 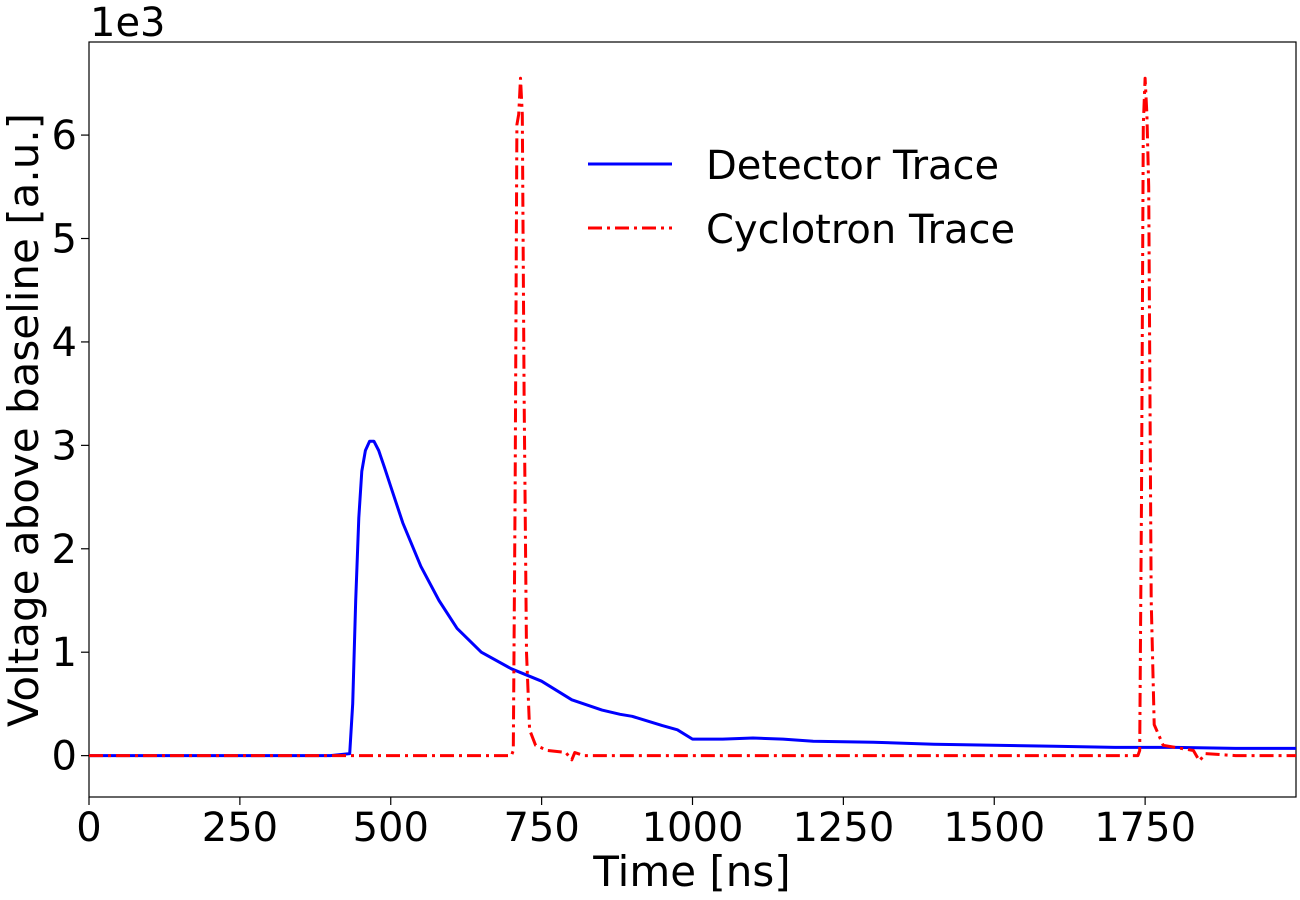 I want to click on y-tick-label: 6, so click(x=64, y=136).